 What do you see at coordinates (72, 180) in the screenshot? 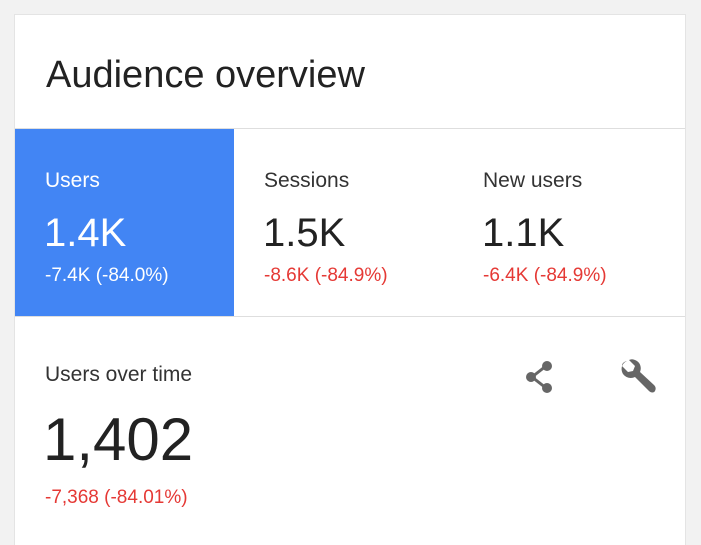
I see `metric-label: Users` at bounding box center [72, 180].